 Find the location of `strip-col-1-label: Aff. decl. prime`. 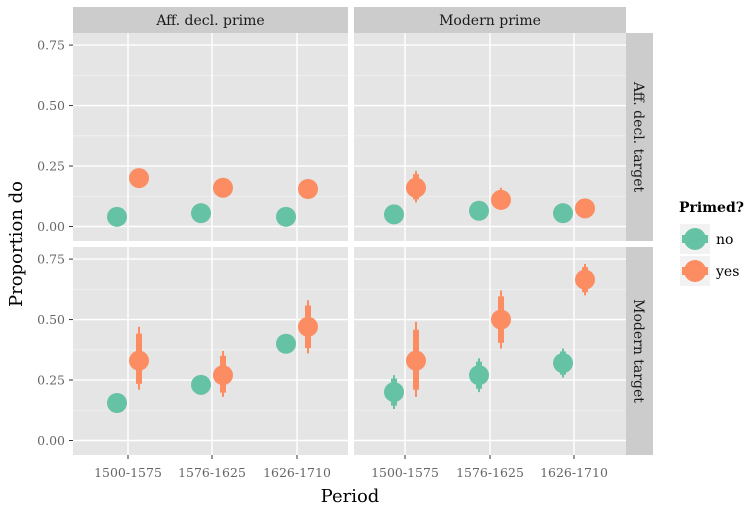

strip-col-1-label: Aff. decl. prime is located at coordinates (209, 21).